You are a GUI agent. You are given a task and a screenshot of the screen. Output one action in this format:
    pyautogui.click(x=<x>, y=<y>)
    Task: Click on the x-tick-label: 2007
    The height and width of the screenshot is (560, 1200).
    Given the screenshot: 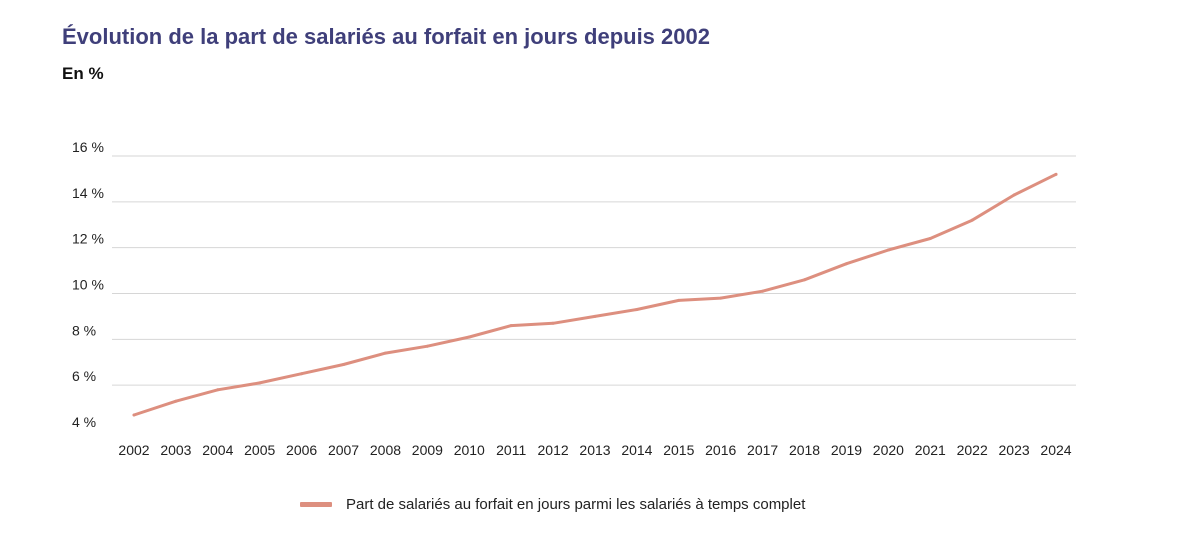 What is the action you would take?
    pyautogui.click(x=343, y=450)
    